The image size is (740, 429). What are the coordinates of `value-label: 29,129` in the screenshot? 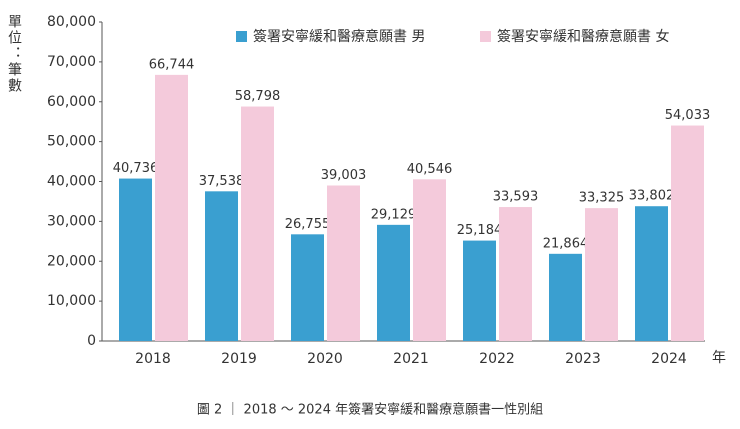 It's located at (394, 214).